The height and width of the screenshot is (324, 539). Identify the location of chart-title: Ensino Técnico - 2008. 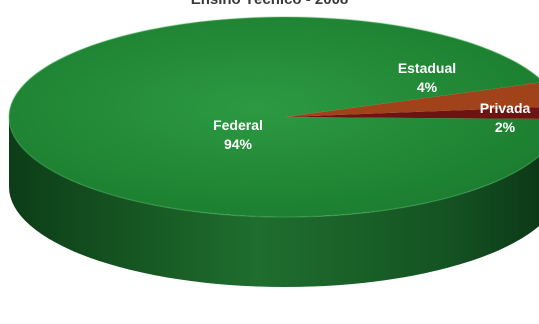
(269, 4).